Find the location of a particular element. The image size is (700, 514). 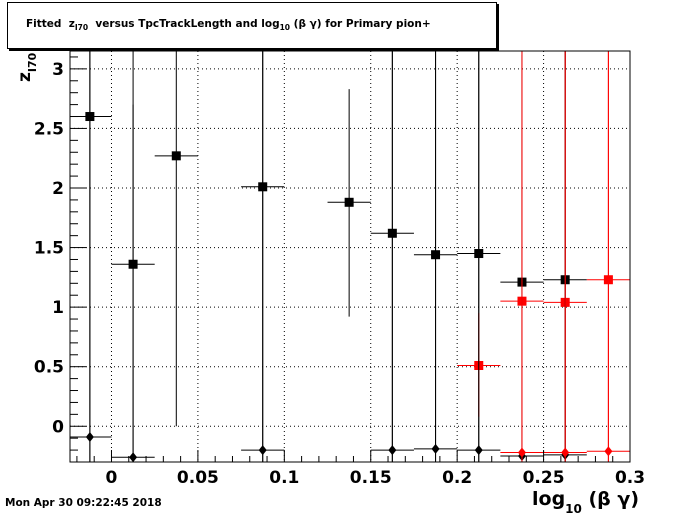

y-tick-label: 0.5 is located at coordinates (49, 368).